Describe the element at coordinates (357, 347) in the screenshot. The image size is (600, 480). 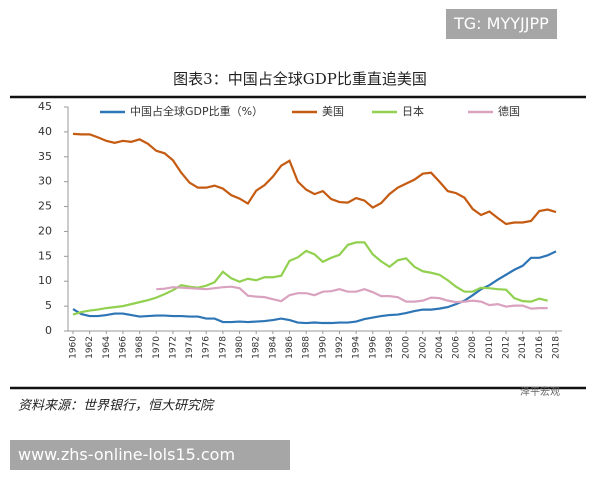
I see `x-tick-label: 1994` at that location.